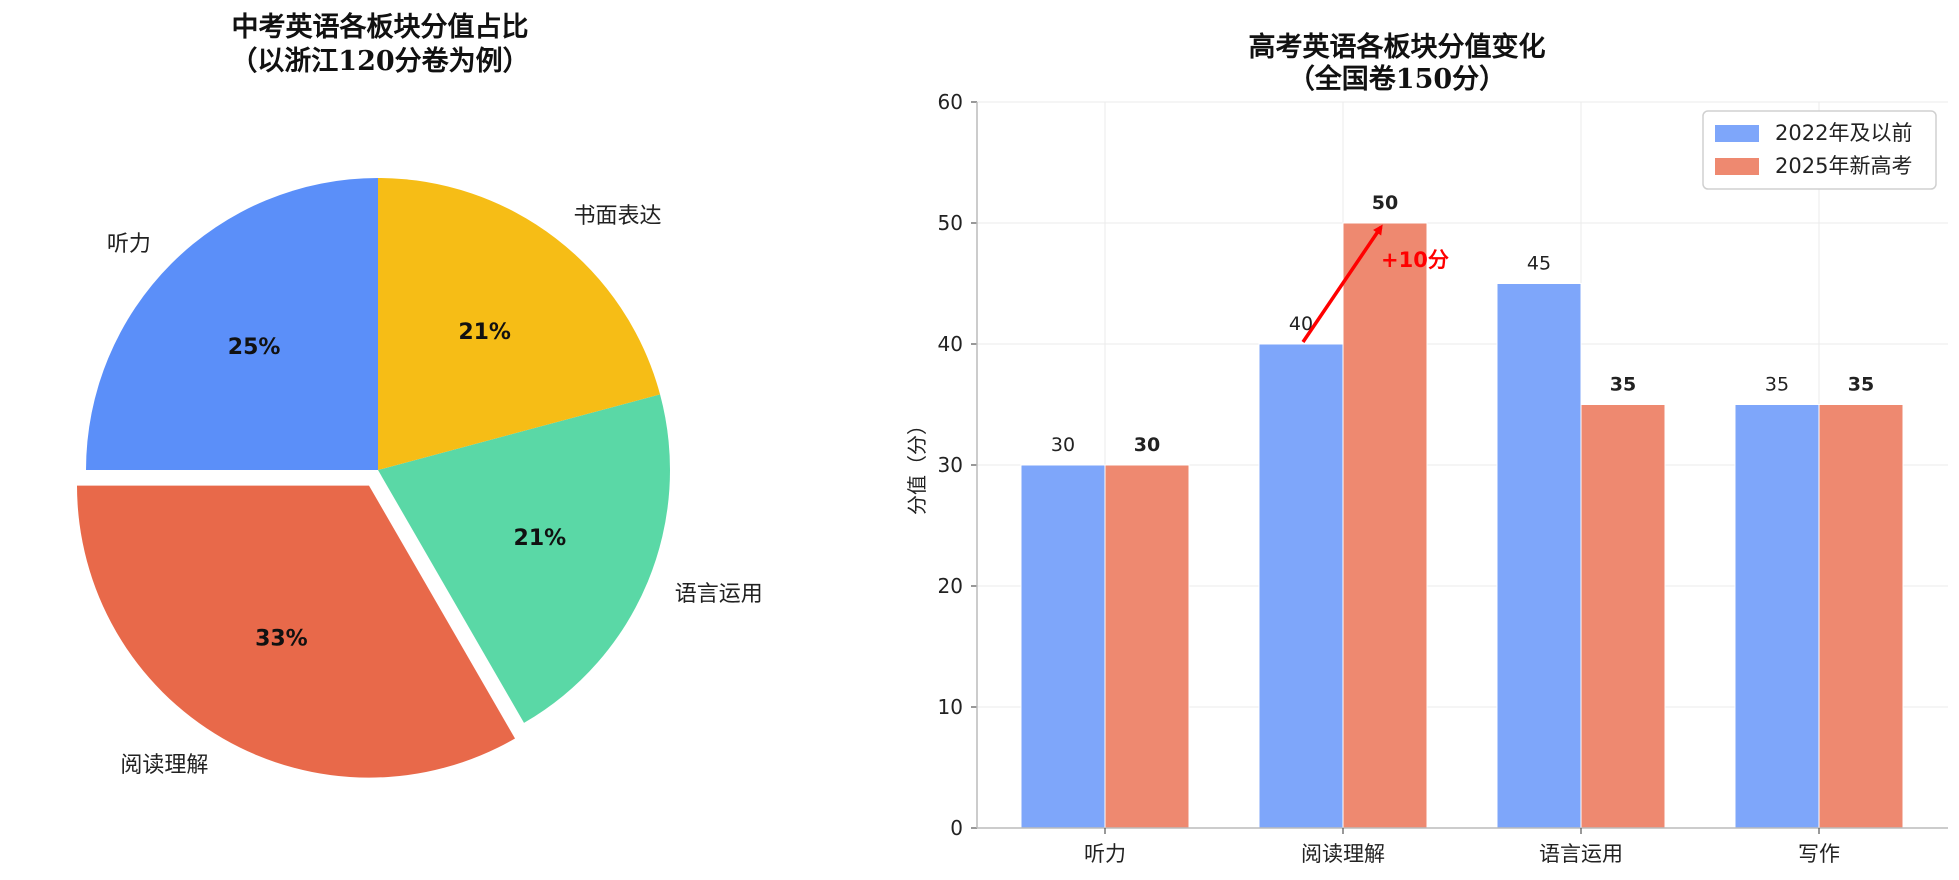  Describe the element at coordinates (1385, 203) in the screenshot. I see `bar-value-label-s1-c1: 50` at that location.